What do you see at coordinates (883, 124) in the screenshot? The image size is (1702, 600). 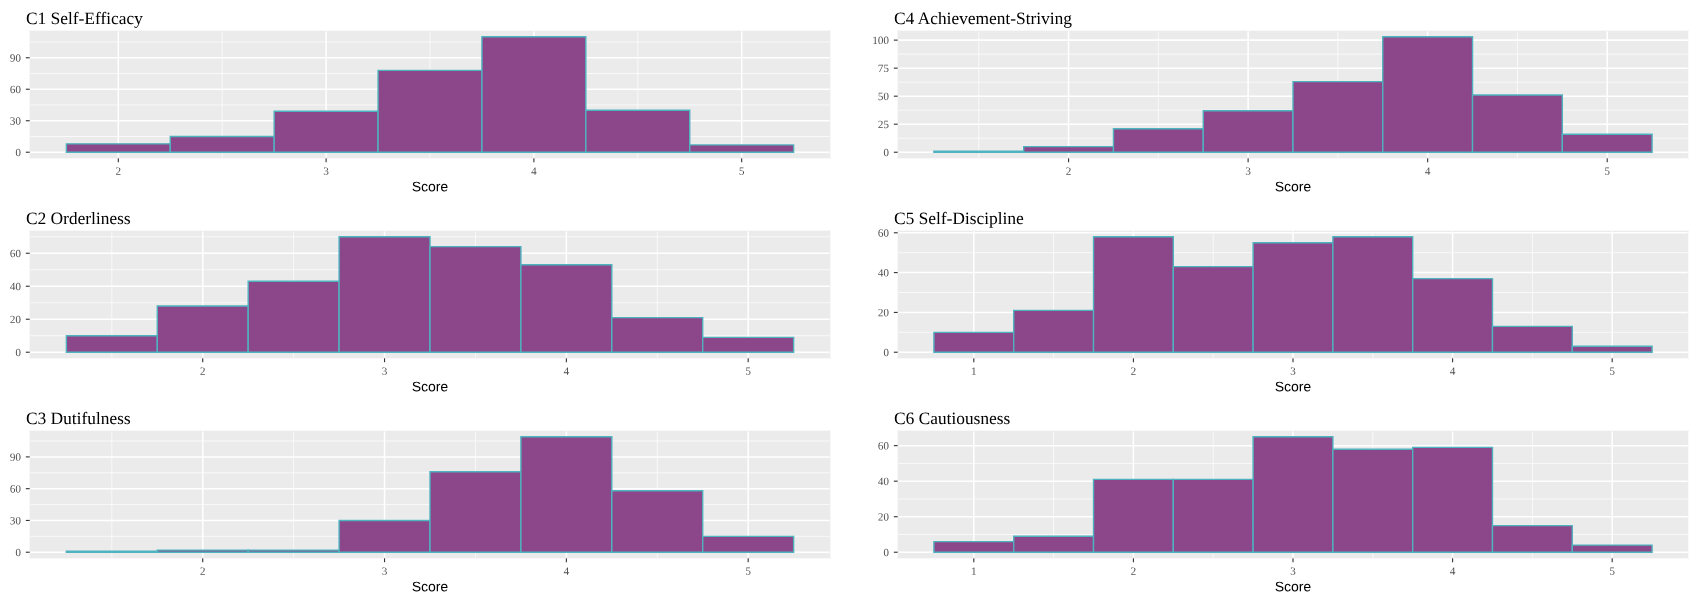 I see `y-tick-label: 25` at bounding box center [883, 124].